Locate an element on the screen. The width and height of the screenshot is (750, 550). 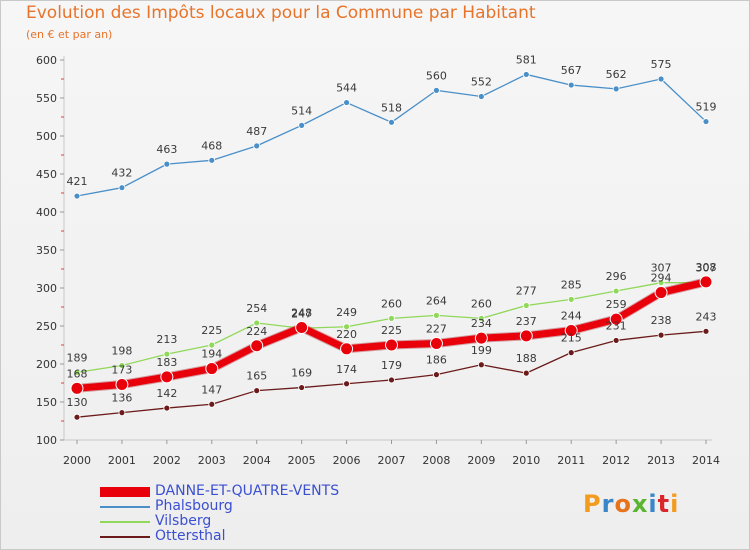
data-label: 247 is located at coordinates (301, 313).